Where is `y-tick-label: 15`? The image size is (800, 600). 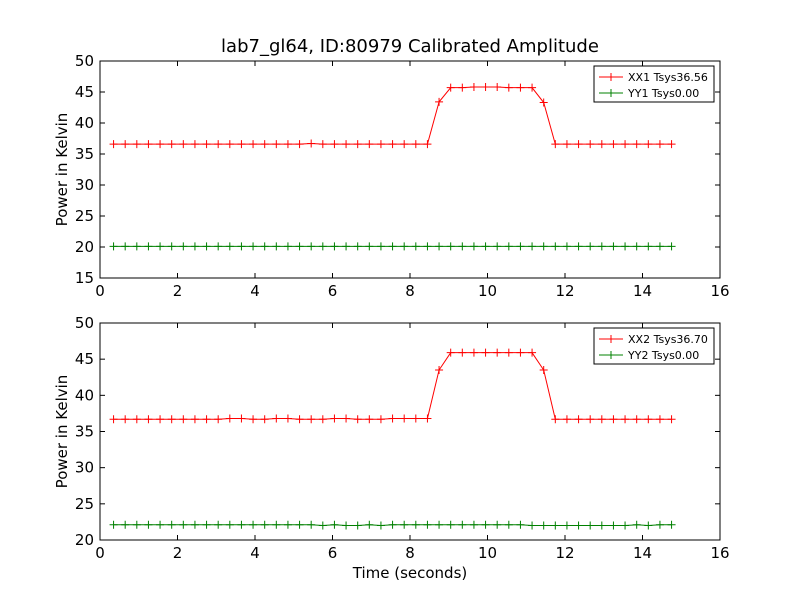 y-tick-label: 15 is located at coordinates (84, 278).